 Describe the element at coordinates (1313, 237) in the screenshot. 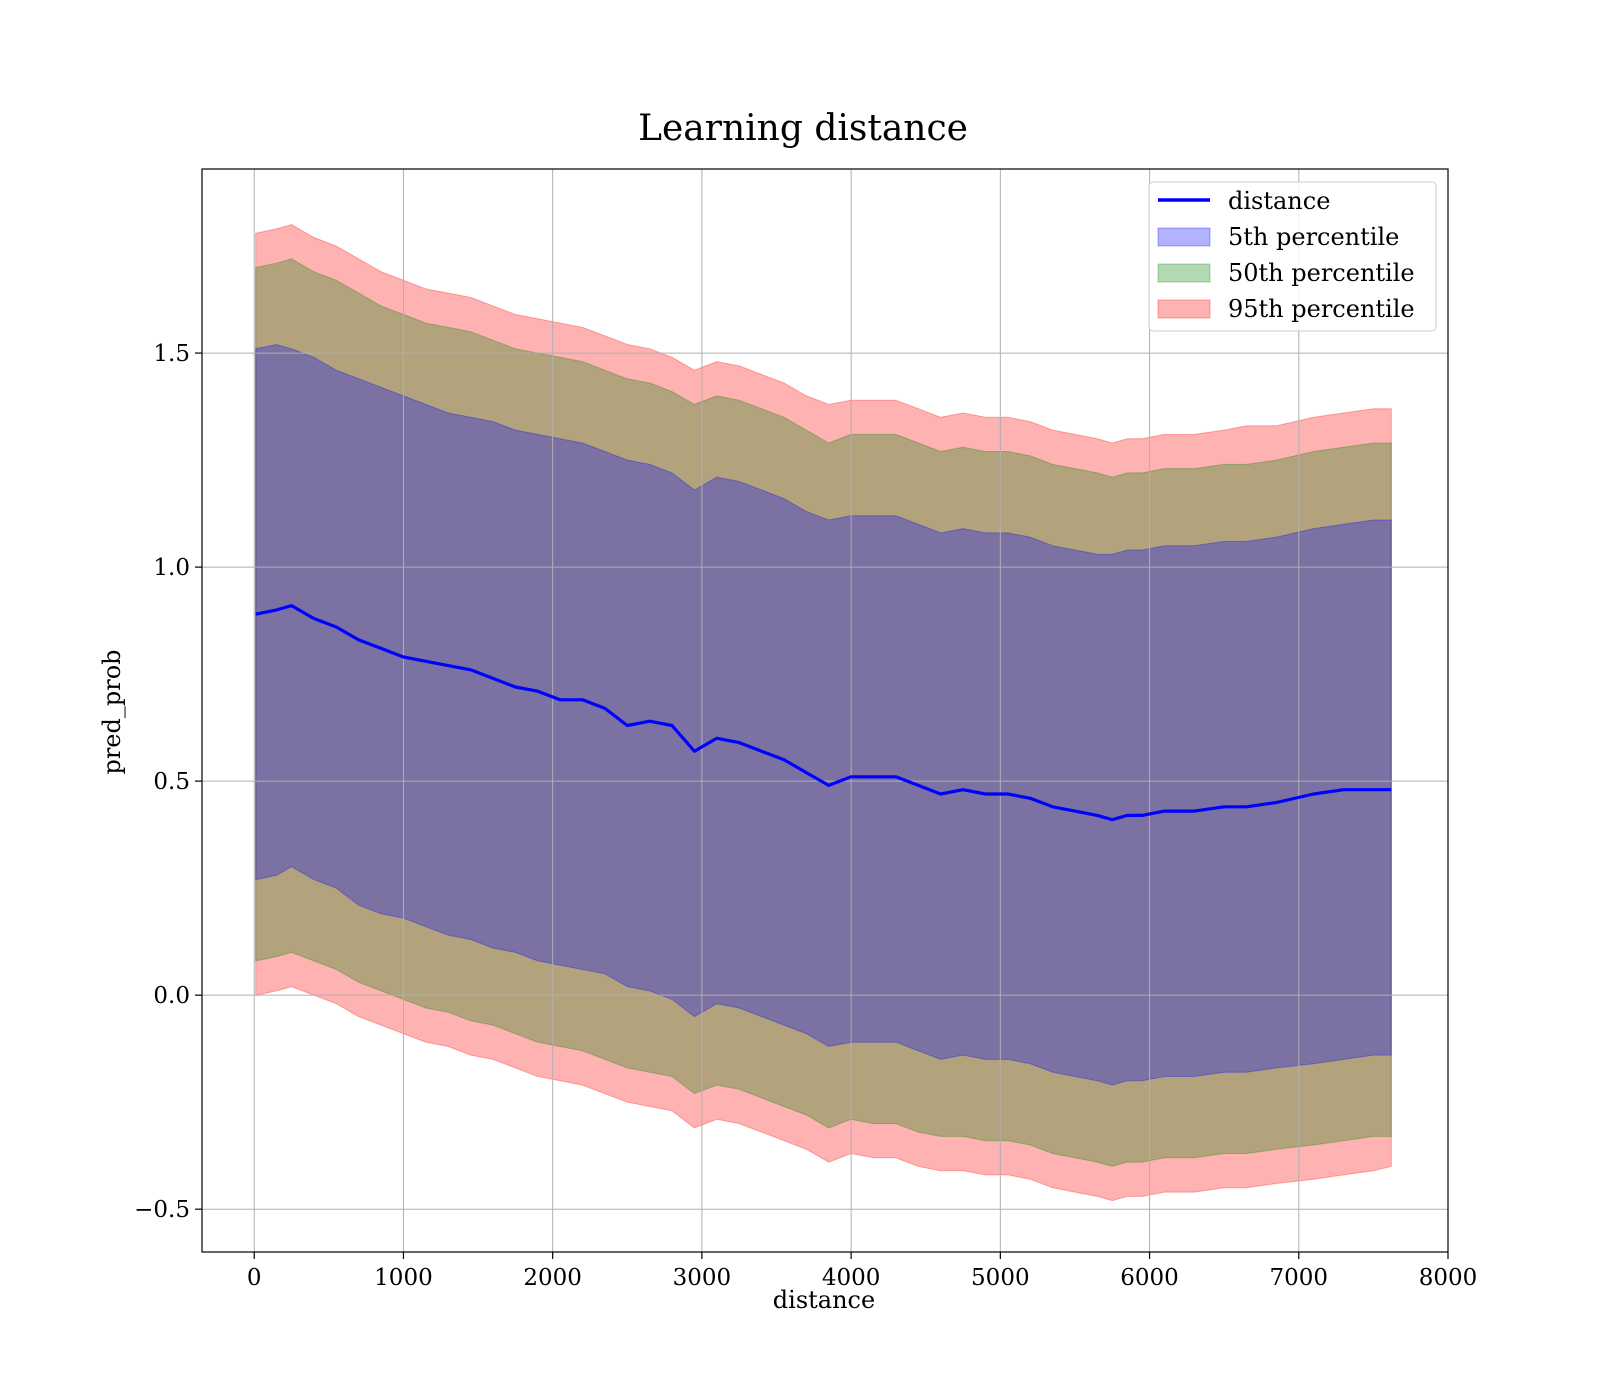

I see `legend-label-5th: 5th percentile` at that location.